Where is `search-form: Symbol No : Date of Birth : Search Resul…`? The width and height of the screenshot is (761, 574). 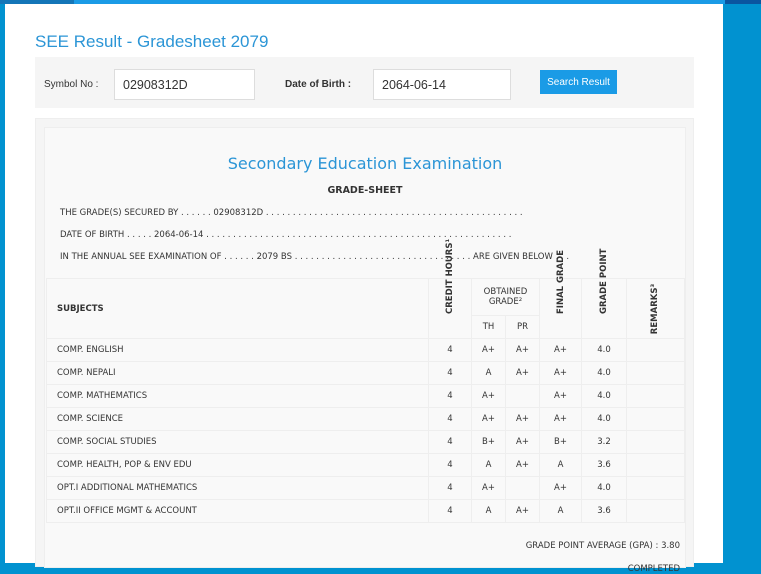
search-form: Symbol No : Date of Birth : Search Resul… is located at coordinates (364, 82).